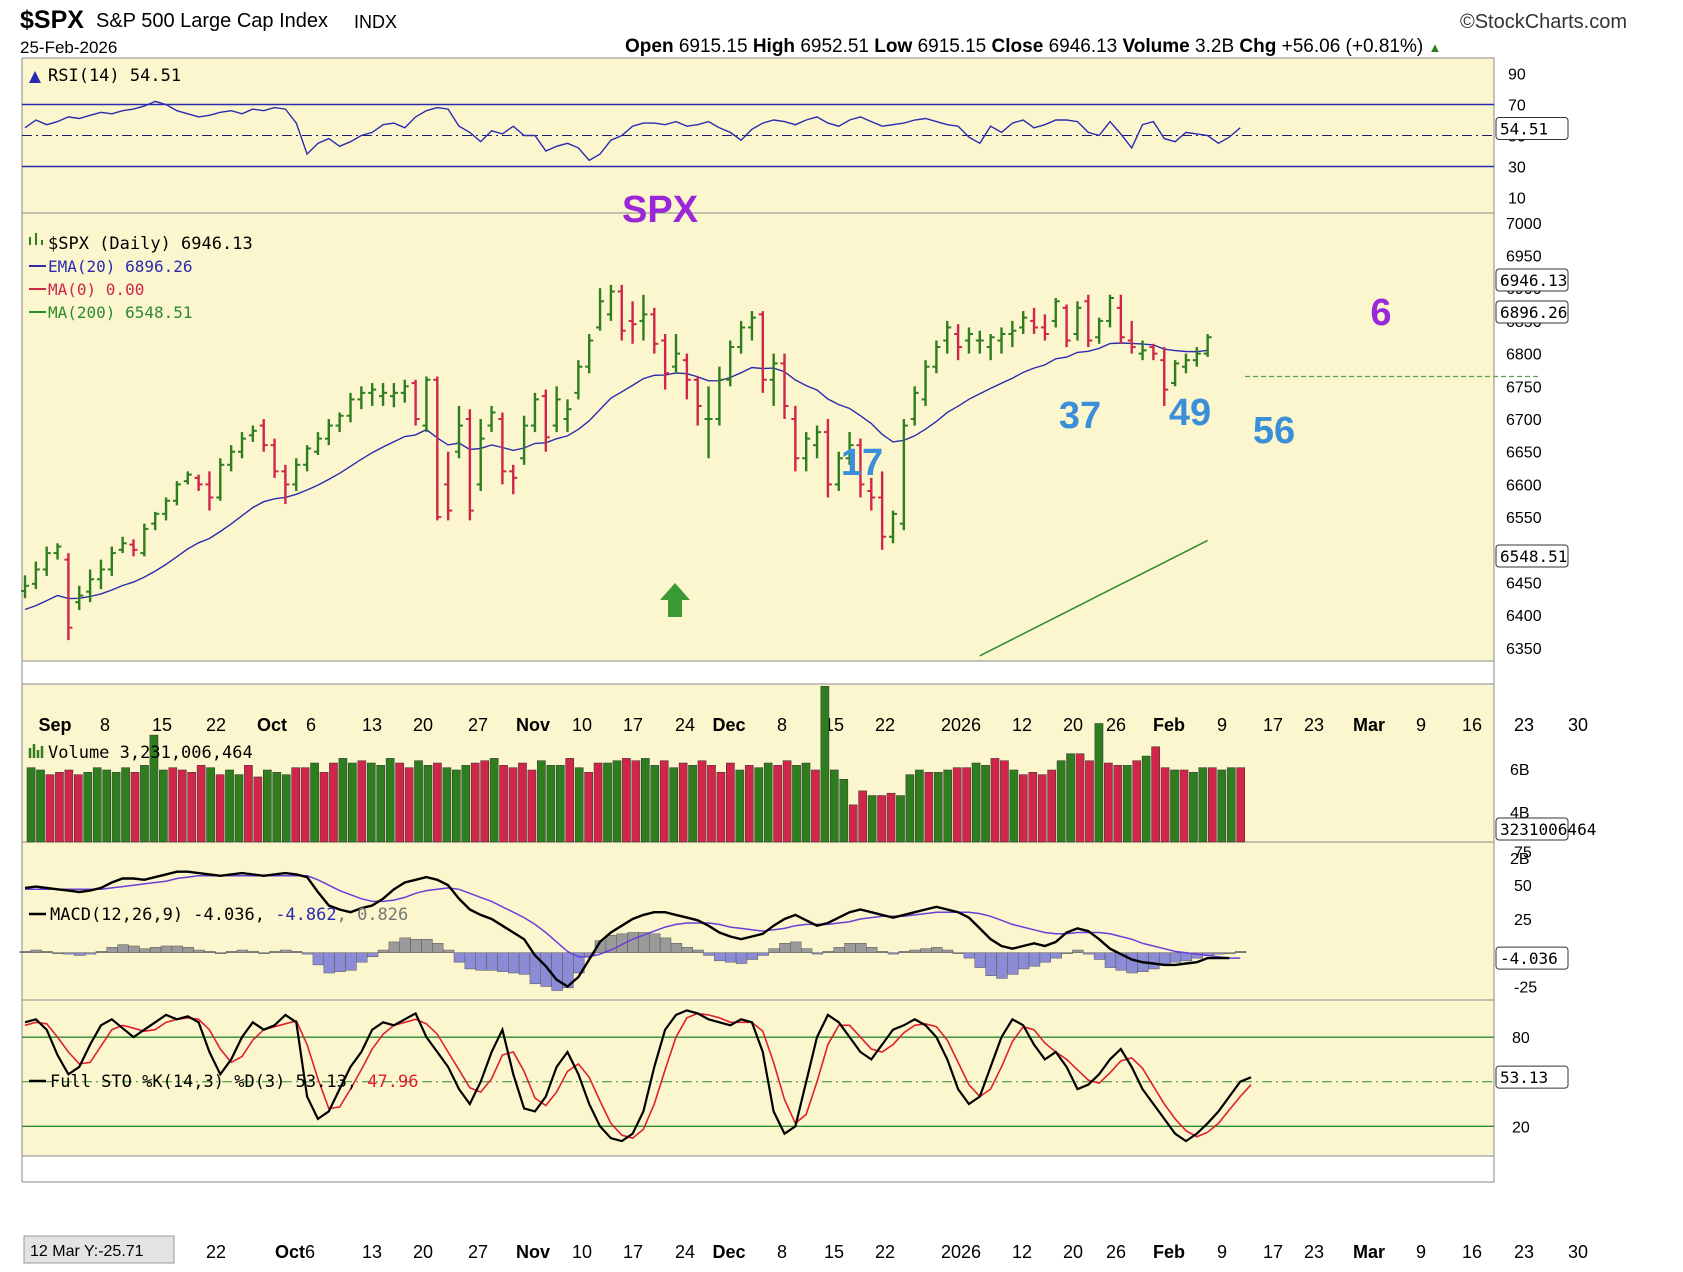 The width and height of the screenshot is (1683, 1272). Describe the element at coordinates (1524, 1077) in the screenshot. I see `sto-value-tag: 53.13` at that location.